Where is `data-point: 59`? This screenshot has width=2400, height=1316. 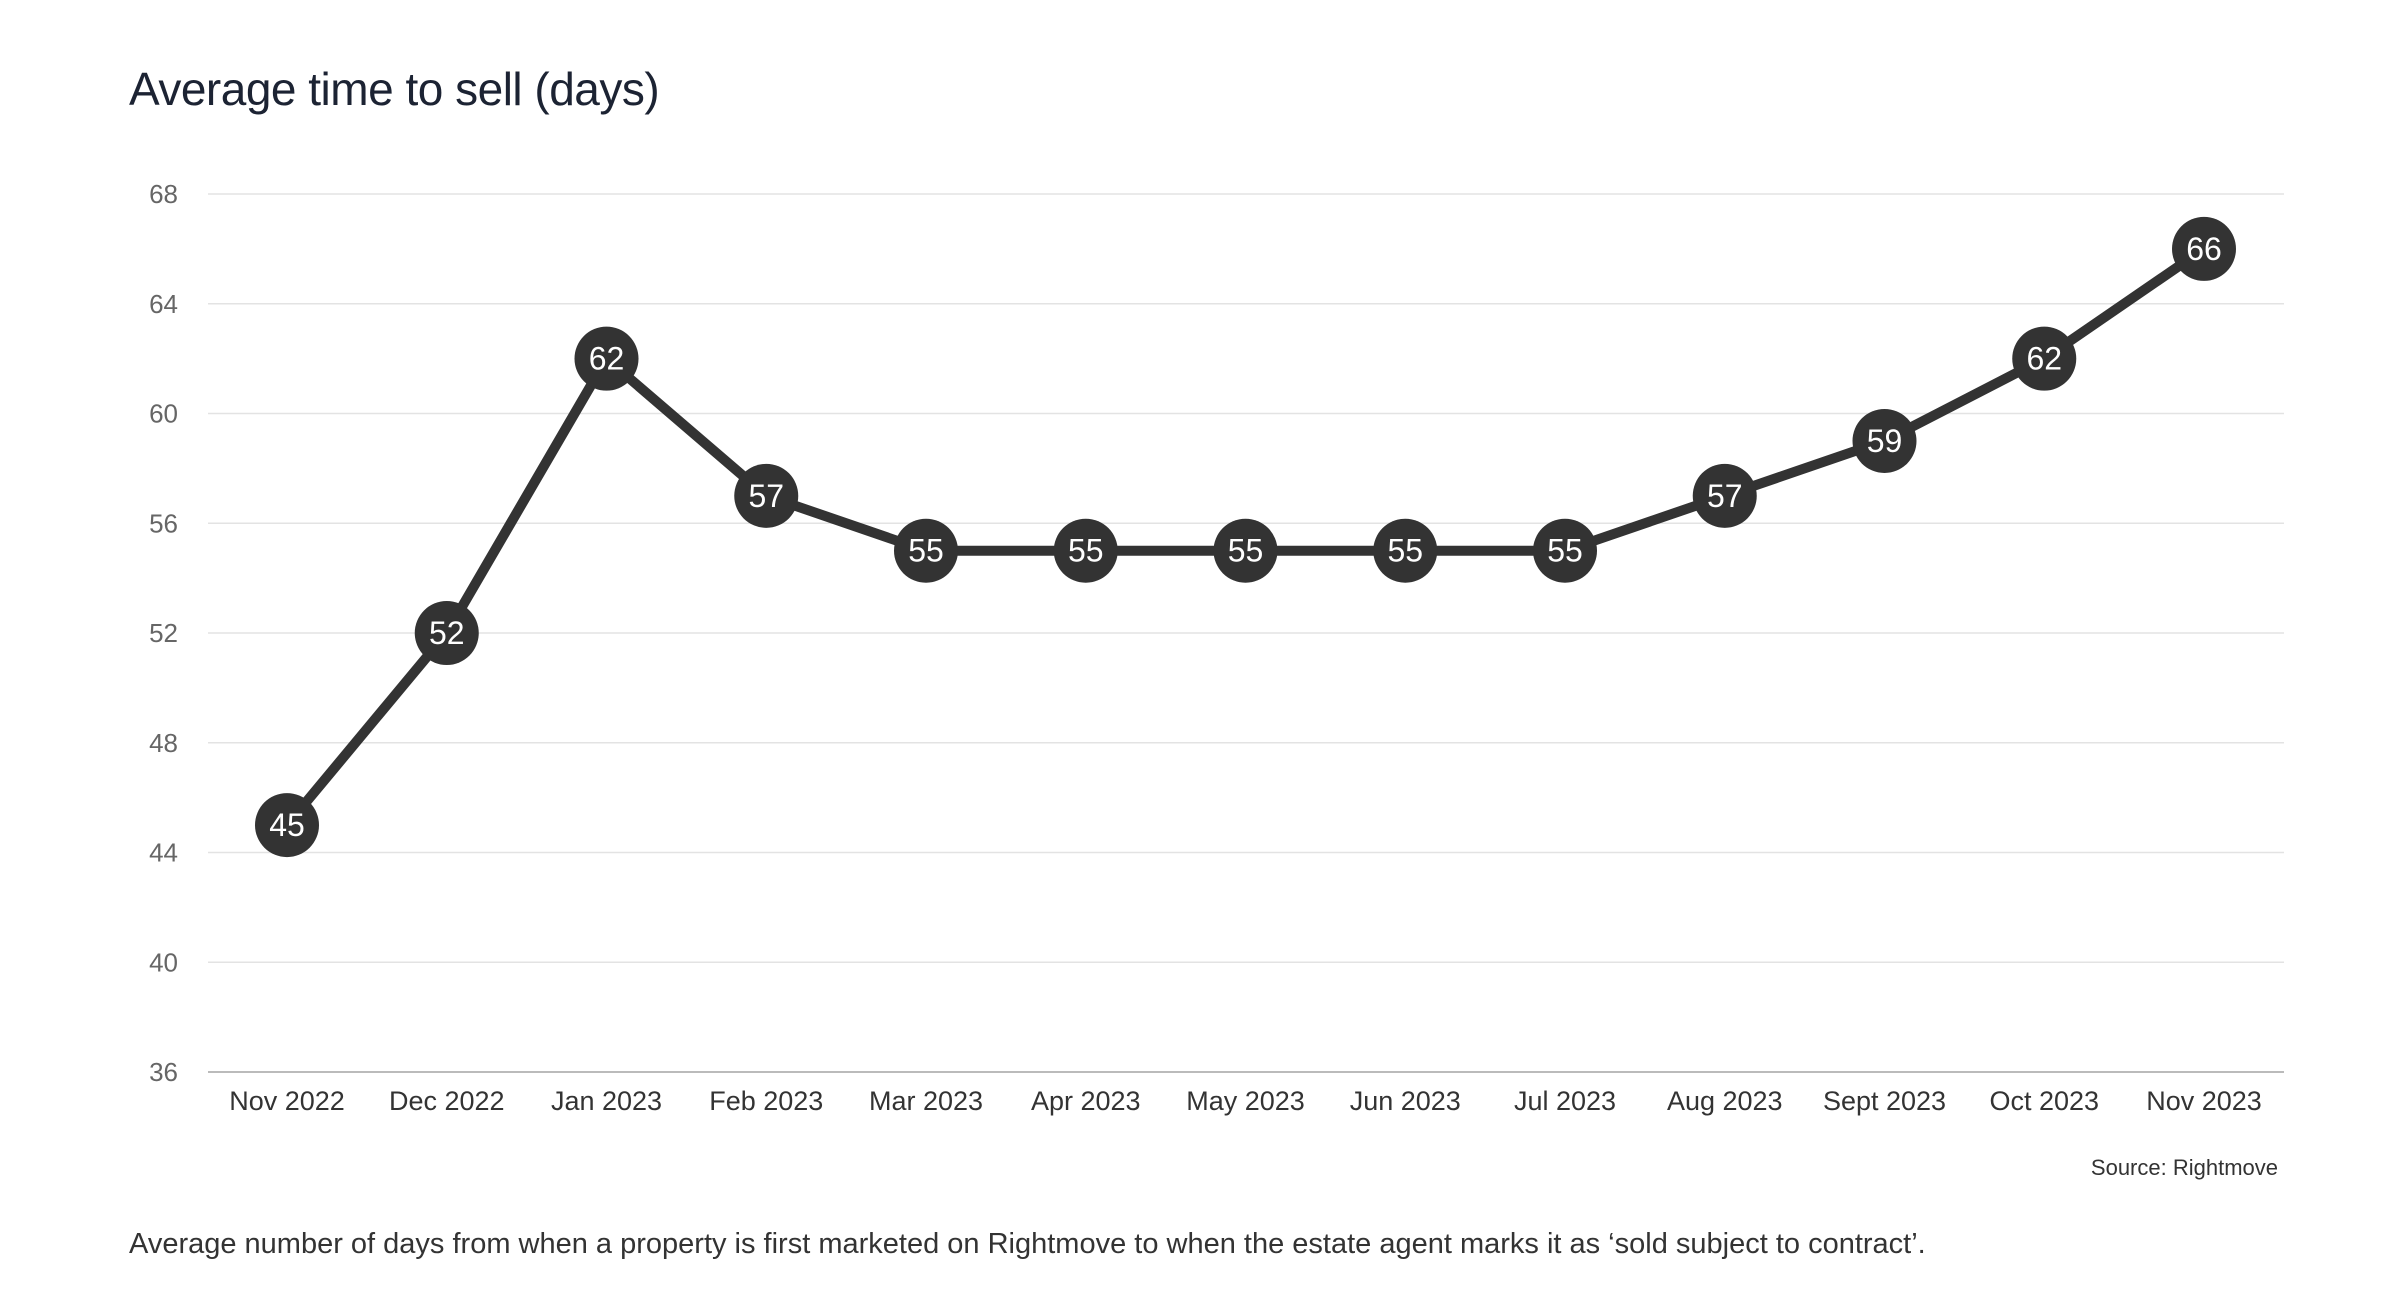 data-point: 59 is located at coordinates (1884, 440).